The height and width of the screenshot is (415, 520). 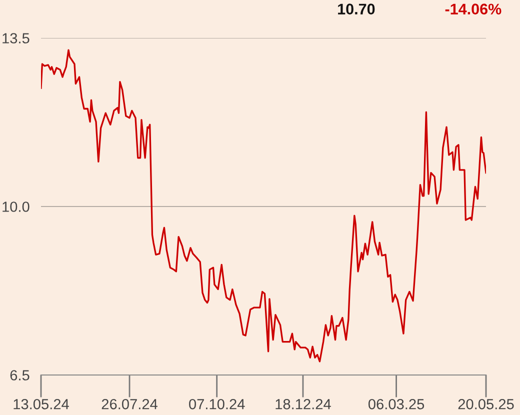 I want to click on text: 10.70, so click(x=356, y=9).